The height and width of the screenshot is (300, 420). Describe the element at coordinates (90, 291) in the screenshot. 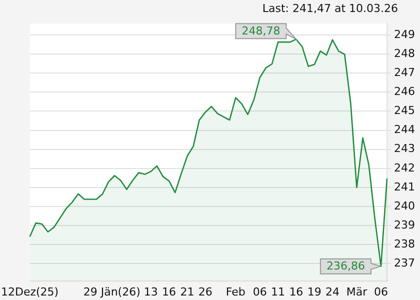

I see `x-tick-label: 29` at that location.